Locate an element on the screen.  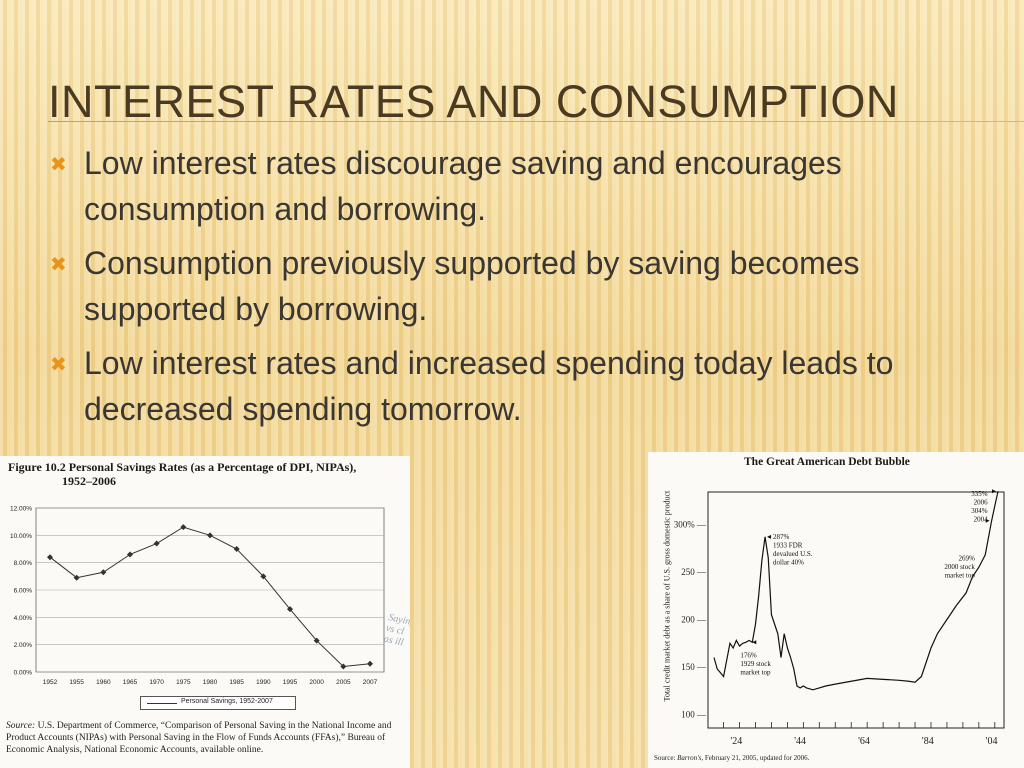
y-tick-label: 8.00% is located at coordinates (23, 563).